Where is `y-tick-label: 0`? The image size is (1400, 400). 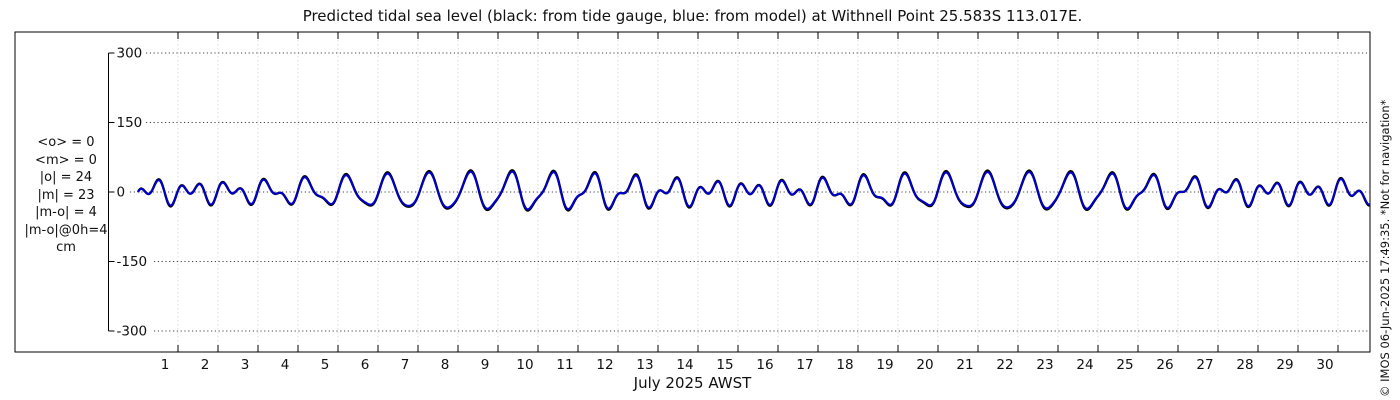 y-tick-label: 0 is located at coordinates (121, 193).